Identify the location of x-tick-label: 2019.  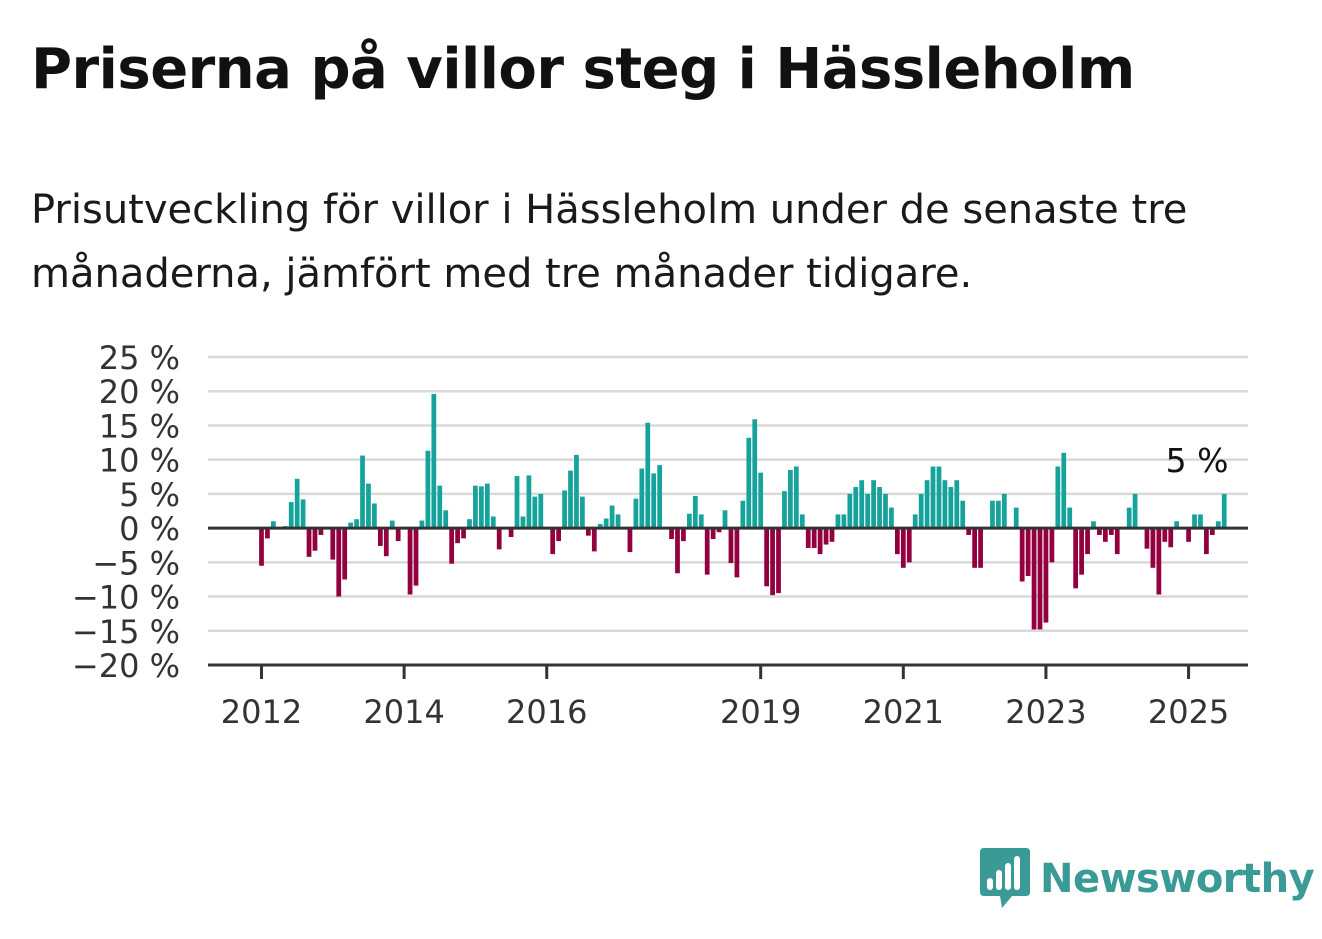
(760, 712).